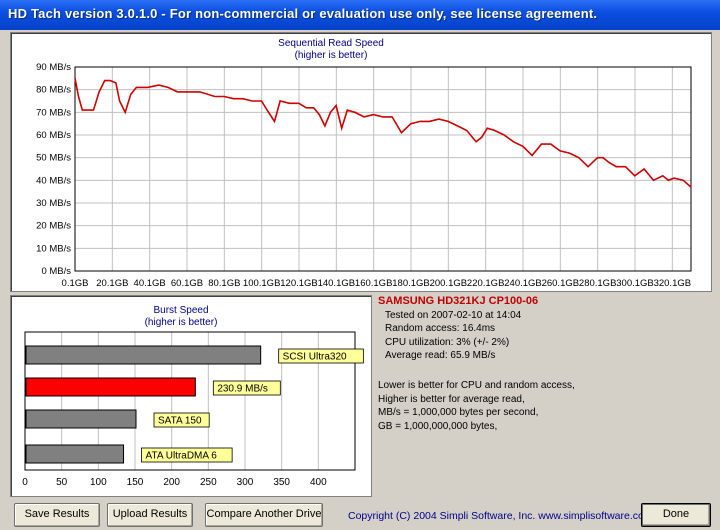  What do you see at coordinates (53, 112) in the screenshot?
I see `read-y-tick-label: 70 MB/s` at bounding box center [53, 112].